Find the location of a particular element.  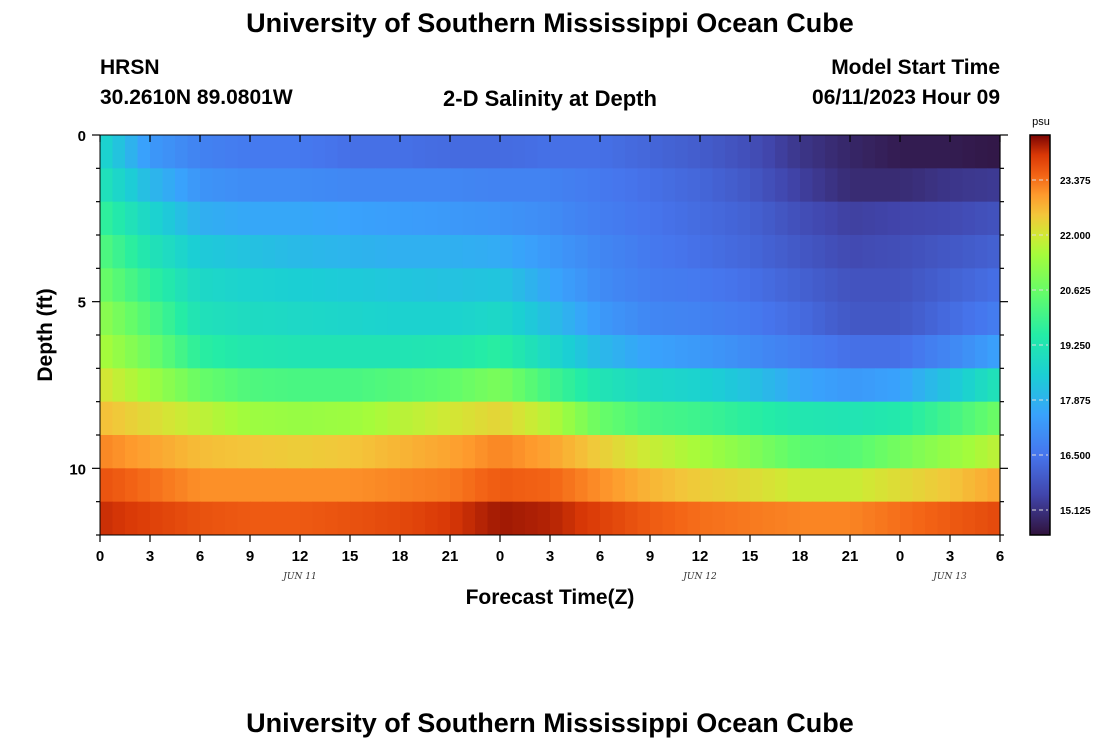

x-tick-label: 15 is located at coordinates (750, 556).